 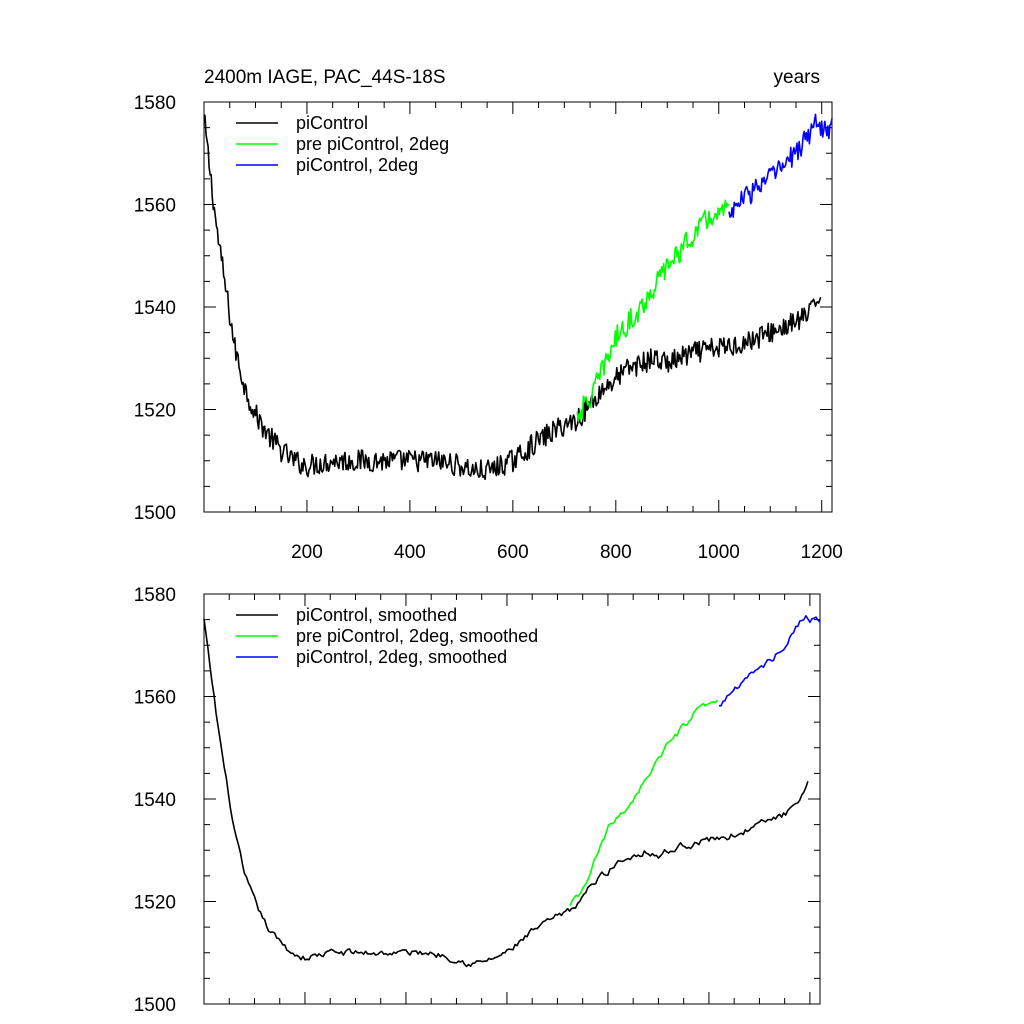 What do you see at coordinates (372, 144) in the screenshot?
I see `legend-label: pre piControl, 2deg` at bounding box center [372, 144].